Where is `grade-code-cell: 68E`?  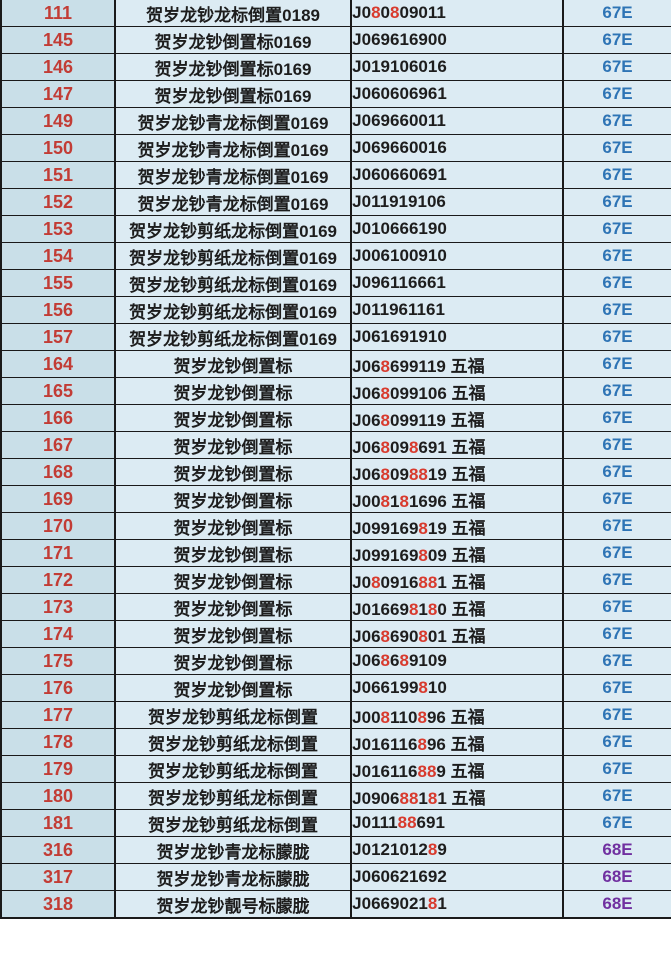
grade-code-cell: 68E is located at coordinates (616, 904).